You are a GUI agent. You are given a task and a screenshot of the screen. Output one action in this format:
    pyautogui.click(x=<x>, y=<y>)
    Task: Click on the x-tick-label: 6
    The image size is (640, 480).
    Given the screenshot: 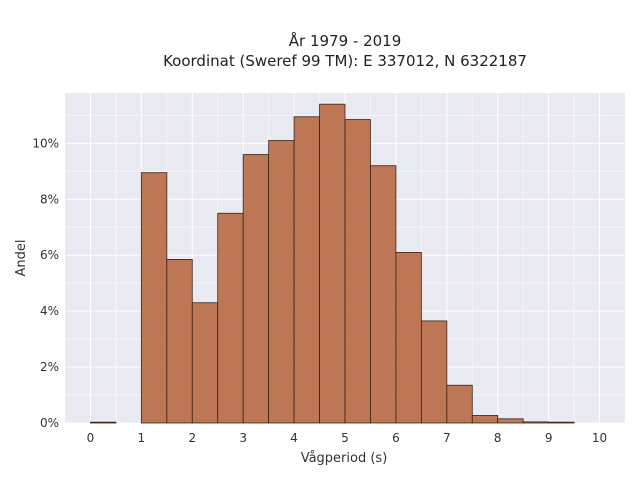 What is the action you would take?
    pyautogui.click(x=396, y=438)
    